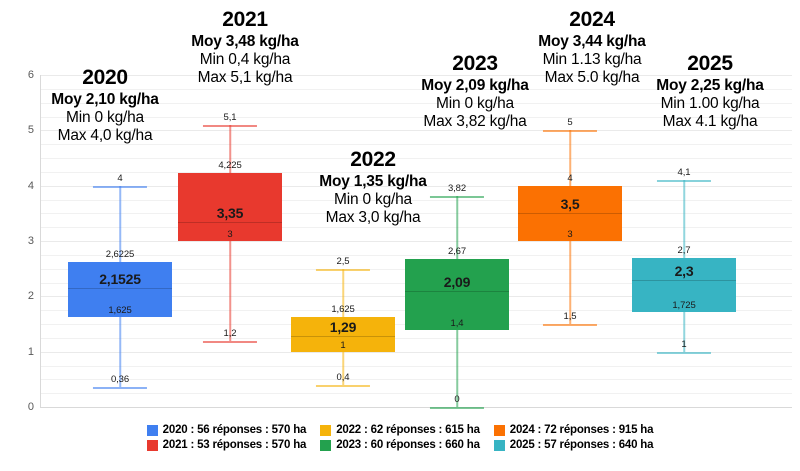  I want to click on legend-item-2021: 2021 : 53 réponses : 570 ha, so click(226, 445).